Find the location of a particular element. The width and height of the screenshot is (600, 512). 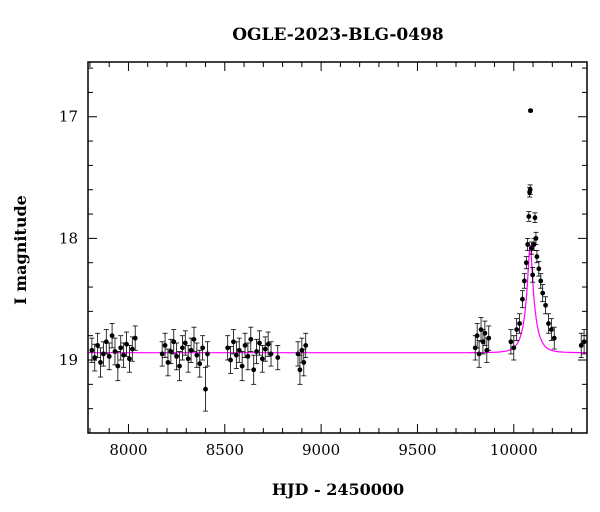

x-tick-label: 8000 is located at coordinates (128, 450).